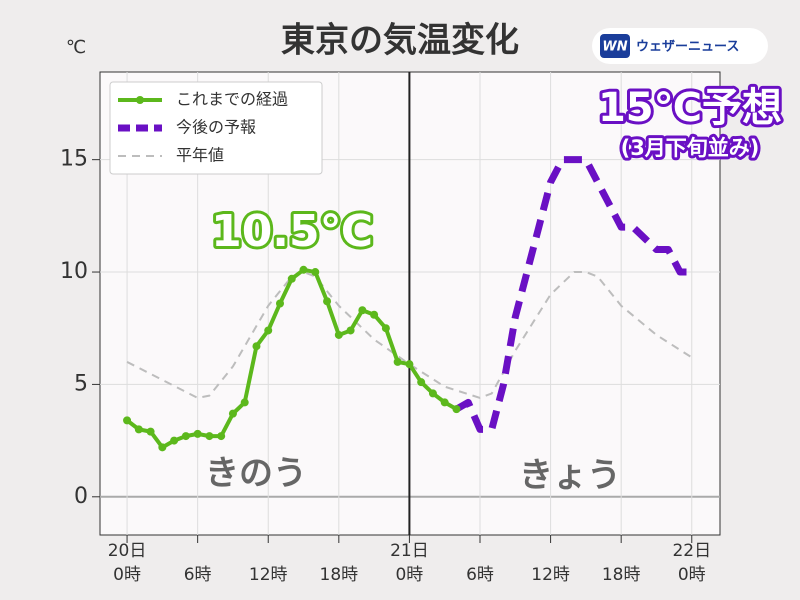 This screenshot has width=800, height=600. What do you see at coordinates (74, 159) in the screenshot?
I see `y-tick-label: 15` at bounding box center [74, 159].